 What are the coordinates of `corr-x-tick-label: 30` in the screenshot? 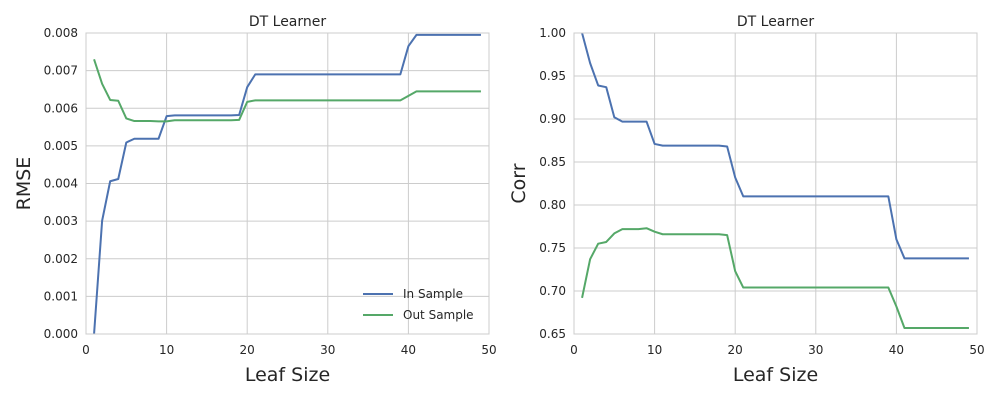 It's located at (815, 350).